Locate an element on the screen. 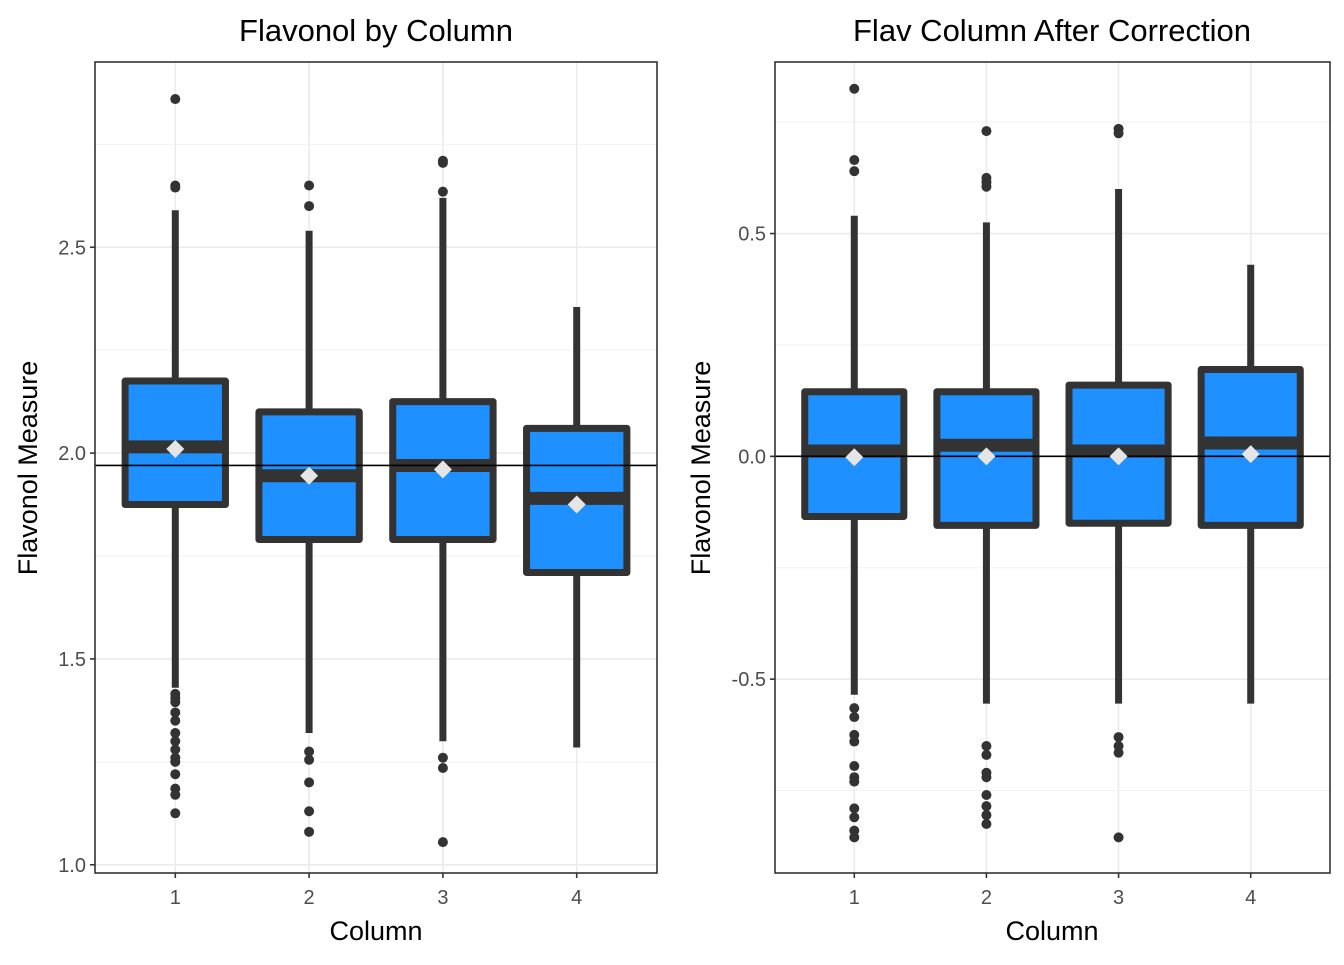 The image size is (1344, 965). left-chart-title: Flavonol by Column is located at coordinates (376, 30).